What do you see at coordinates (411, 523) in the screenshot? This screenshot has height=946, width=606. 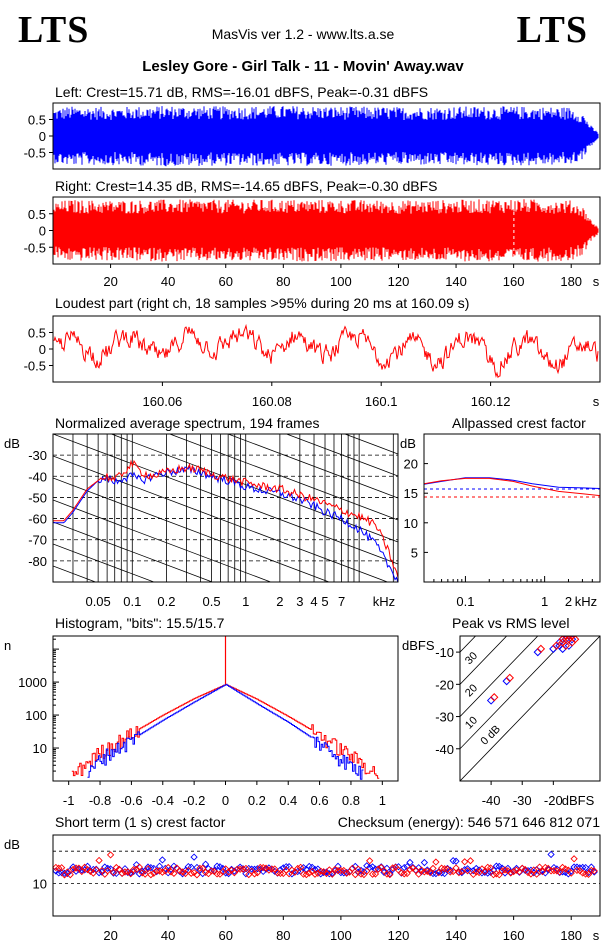 I see `allpassed-crest-ytick-label: 10` at bounding box center [411, 523].